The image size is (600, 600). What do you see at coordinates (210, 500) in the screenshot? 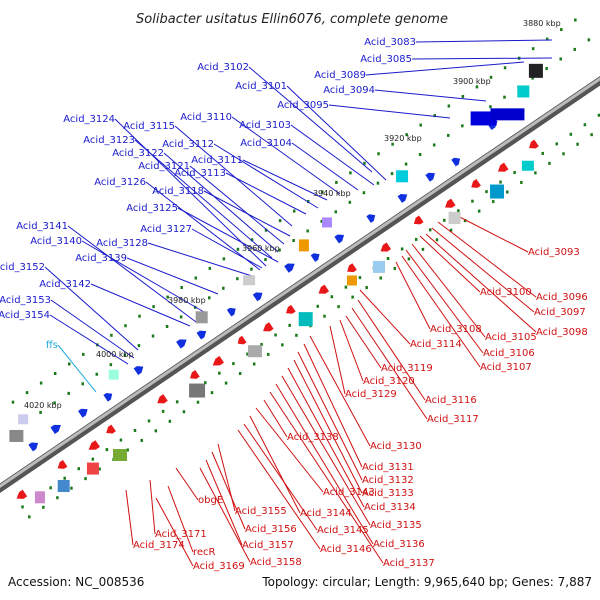
I see `gene-label-minus: obgE` at bounding box center [210, 500].